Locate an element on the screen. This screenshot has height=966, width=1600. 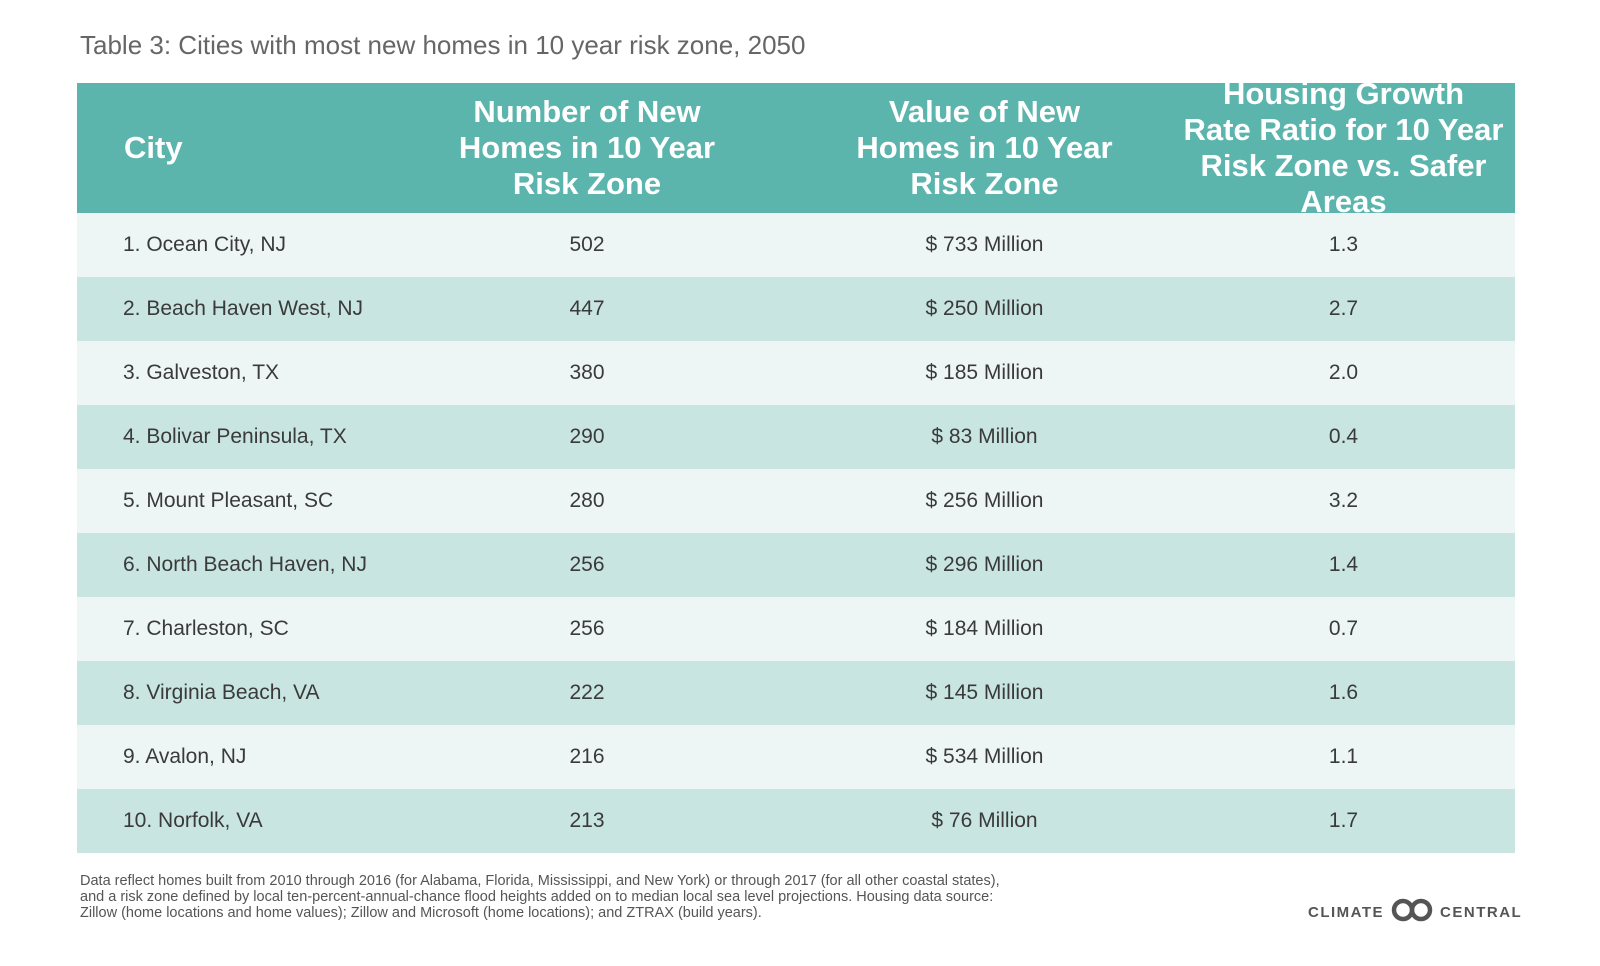
cell-growth-ratio: 1.6 is located at coordinates (1343, 692).